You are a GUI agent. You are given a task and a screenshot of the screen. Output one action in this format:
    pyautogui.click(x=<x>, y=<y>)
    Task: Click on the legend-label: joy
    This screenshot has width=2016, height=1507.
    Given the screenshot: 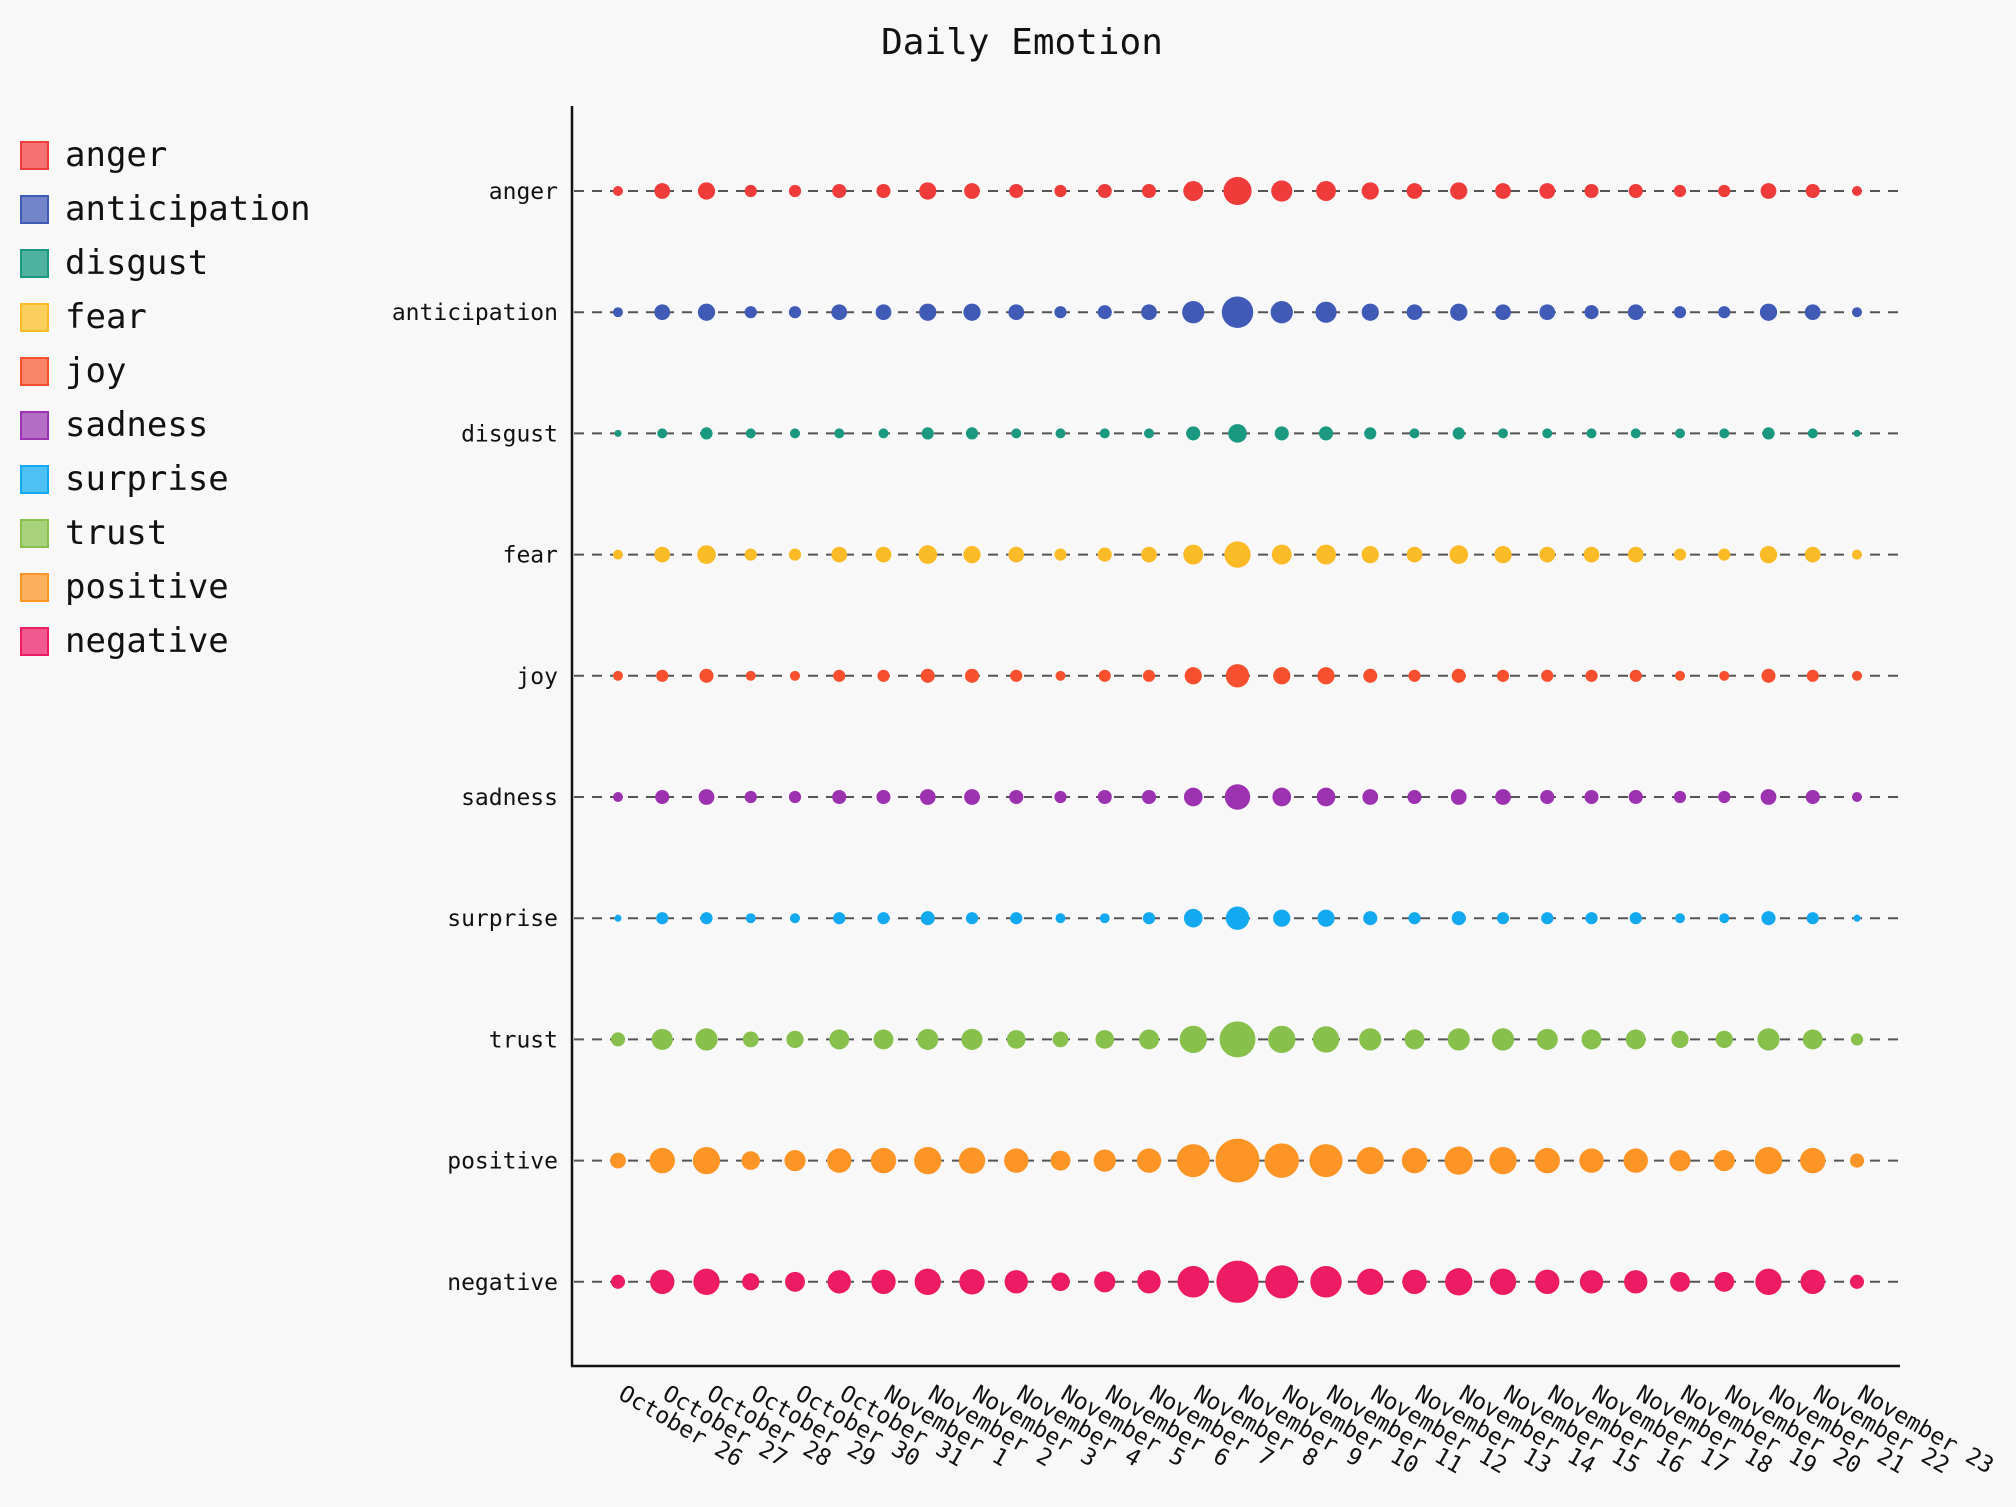 What is the action you would take?
    pyautogui.click(x=96, y=371)
    